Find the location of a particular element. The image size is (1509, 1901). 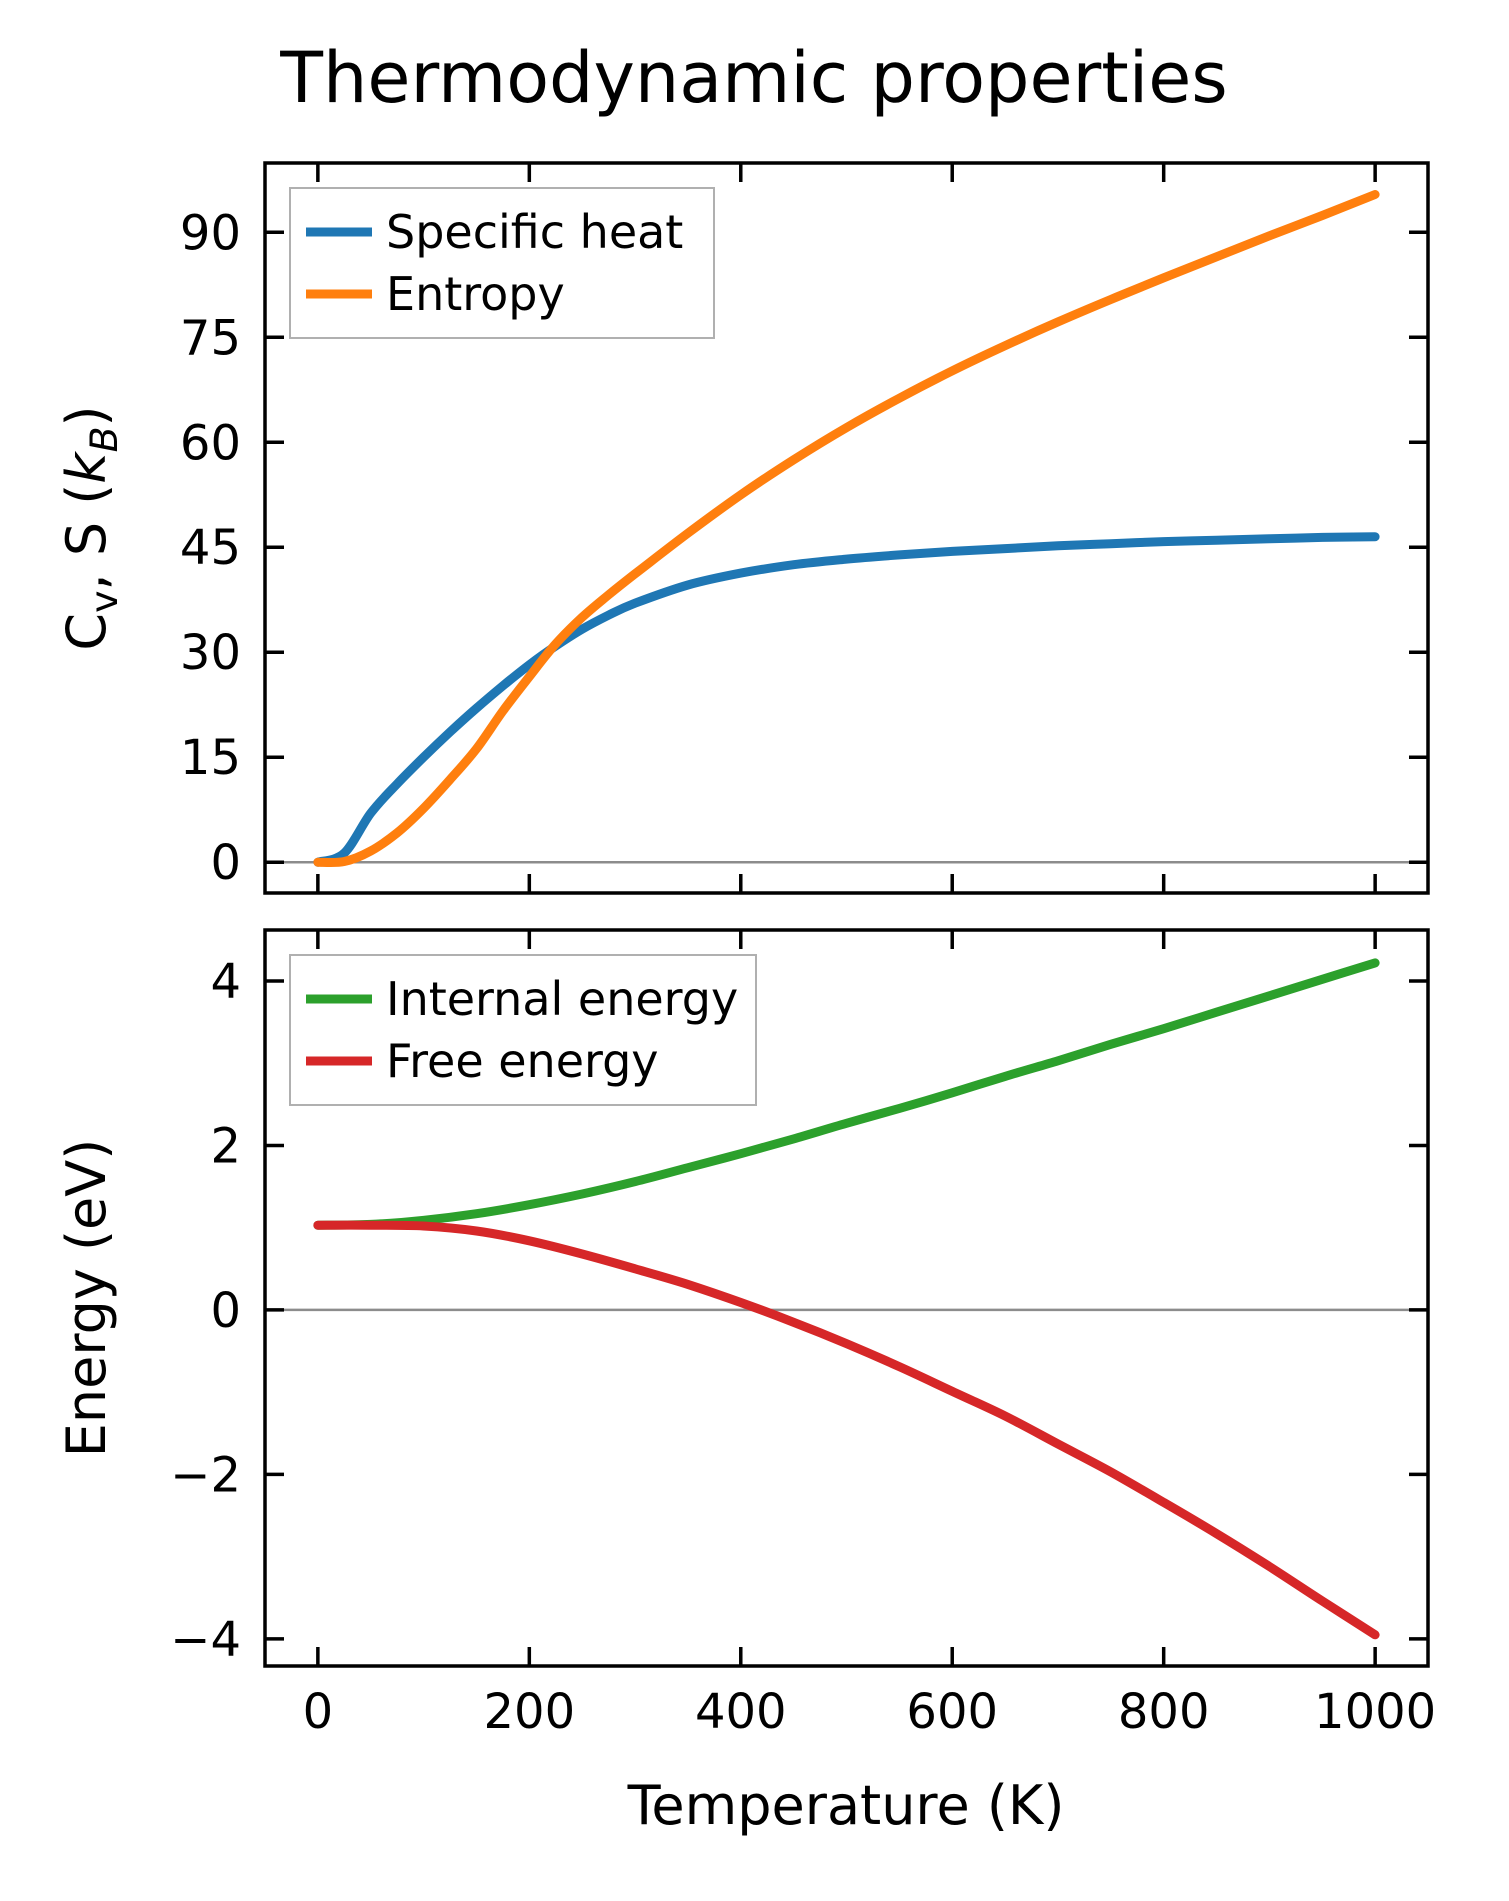

y-tick-label: 15 is located at coordinates (210, 758).